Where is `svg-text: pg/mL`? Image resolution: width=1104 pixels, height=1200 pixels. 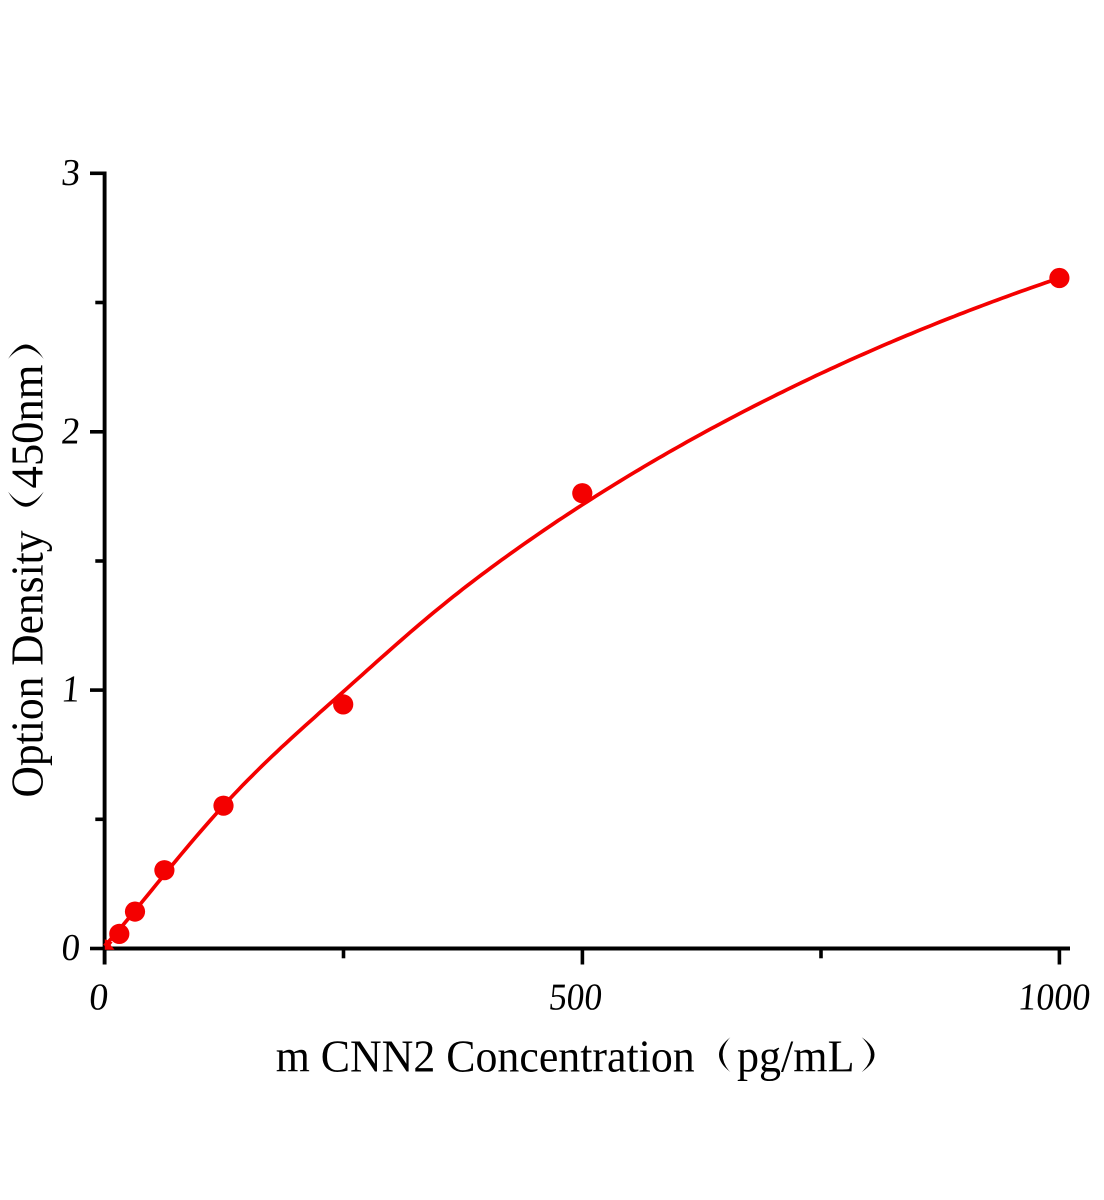 svg-text: pg/mL is located at coordinates (796, 1056).